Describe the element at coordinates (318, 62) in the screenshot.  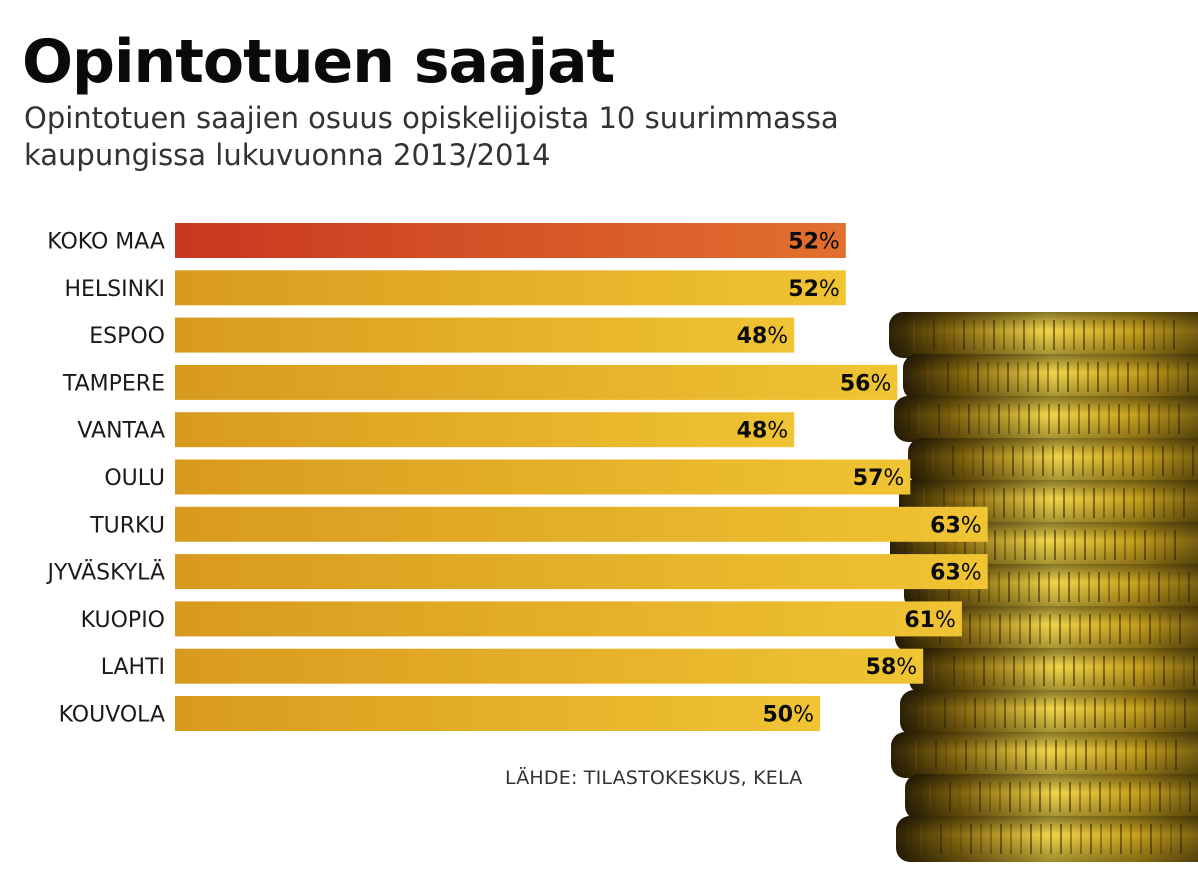
I see `chart-title: Opintotuen saajat` at that location.